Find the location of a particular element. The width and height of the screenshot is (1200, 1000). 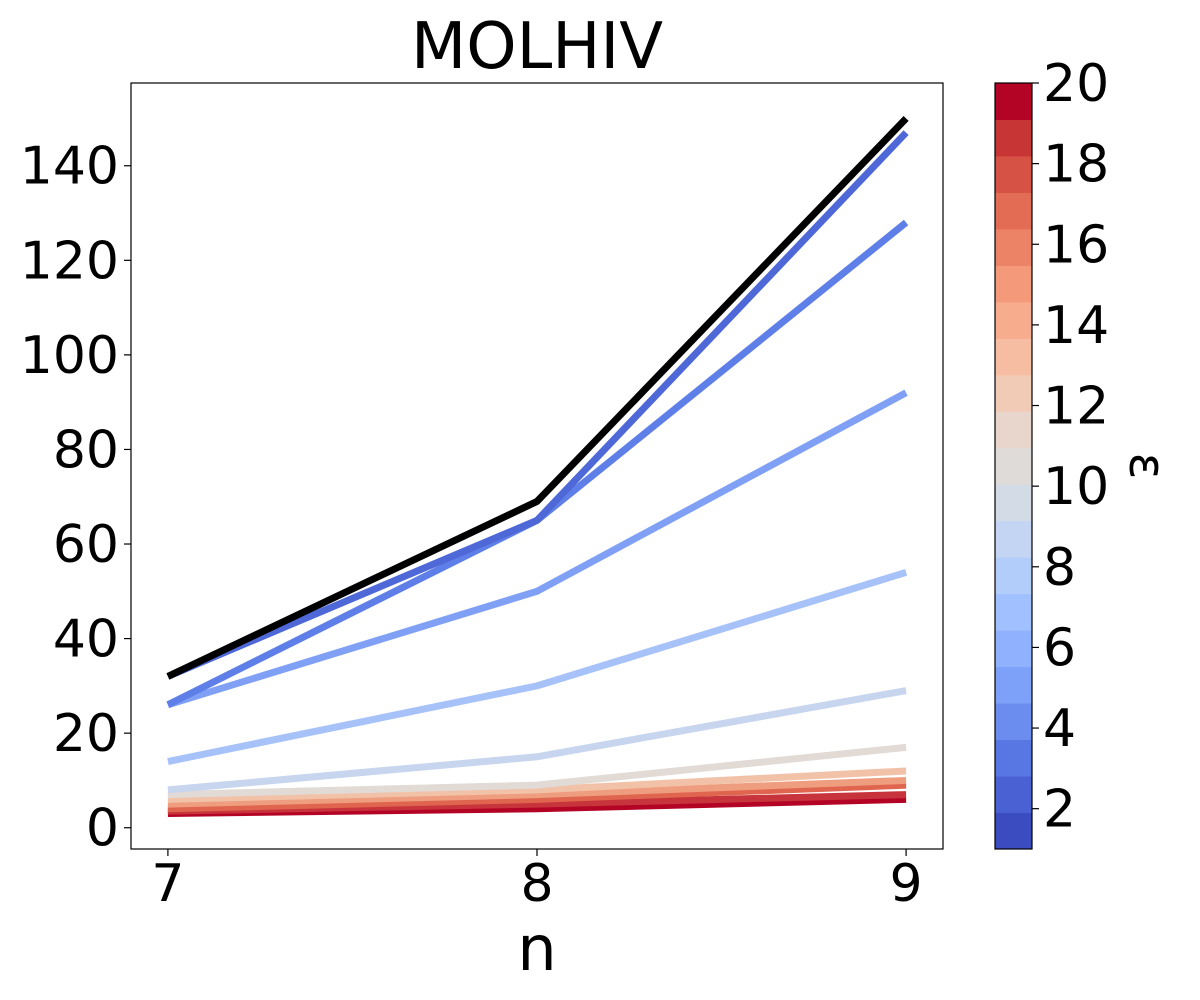

y-tick-label: 40 is located at coordinates (86, 640).